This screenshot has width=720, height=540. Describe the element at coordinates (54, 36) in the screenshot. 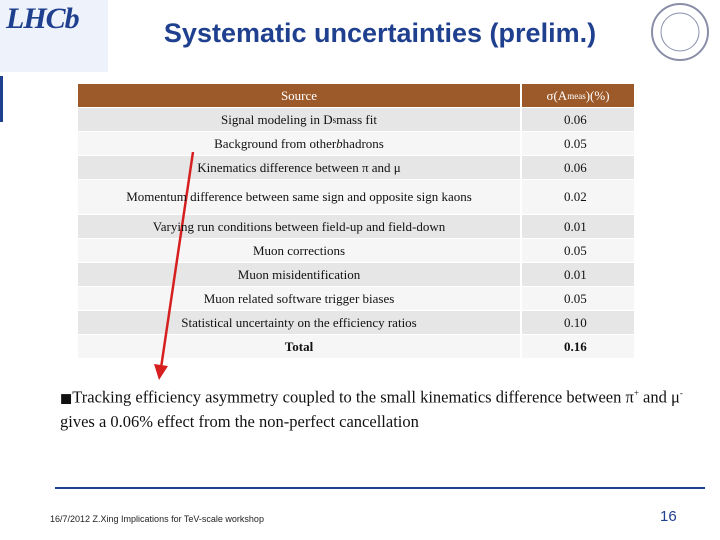

I see `logo-bg` at that location.